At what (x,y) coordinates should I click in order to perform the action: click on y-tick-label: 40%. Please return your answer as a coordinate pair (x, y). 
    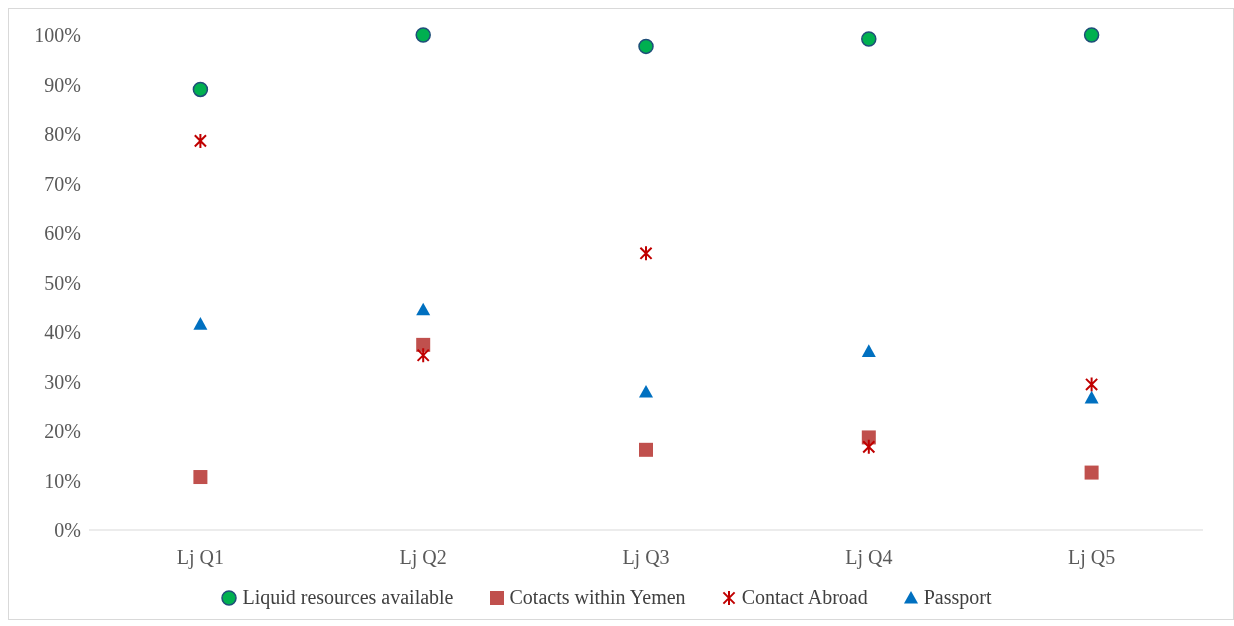
    Looking at the image, I should click on (62, 332).